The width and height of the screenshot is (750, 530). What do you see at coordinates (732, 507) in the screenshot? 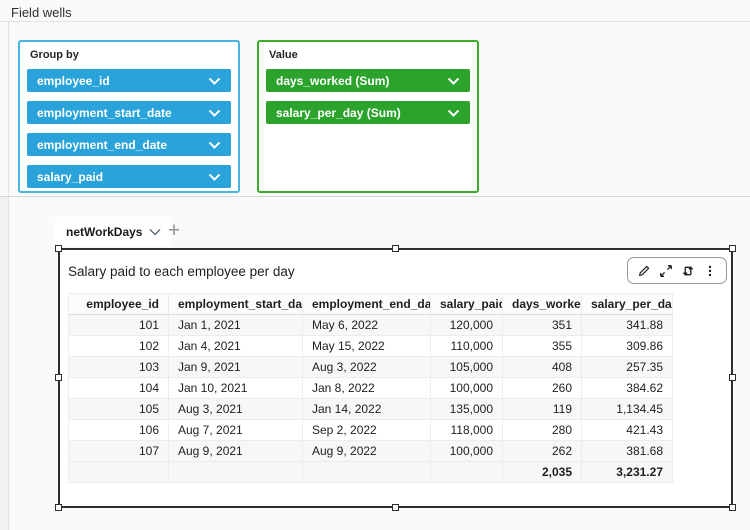
I see `resize-handle-bottom-right` at bounding box center [732, 507].